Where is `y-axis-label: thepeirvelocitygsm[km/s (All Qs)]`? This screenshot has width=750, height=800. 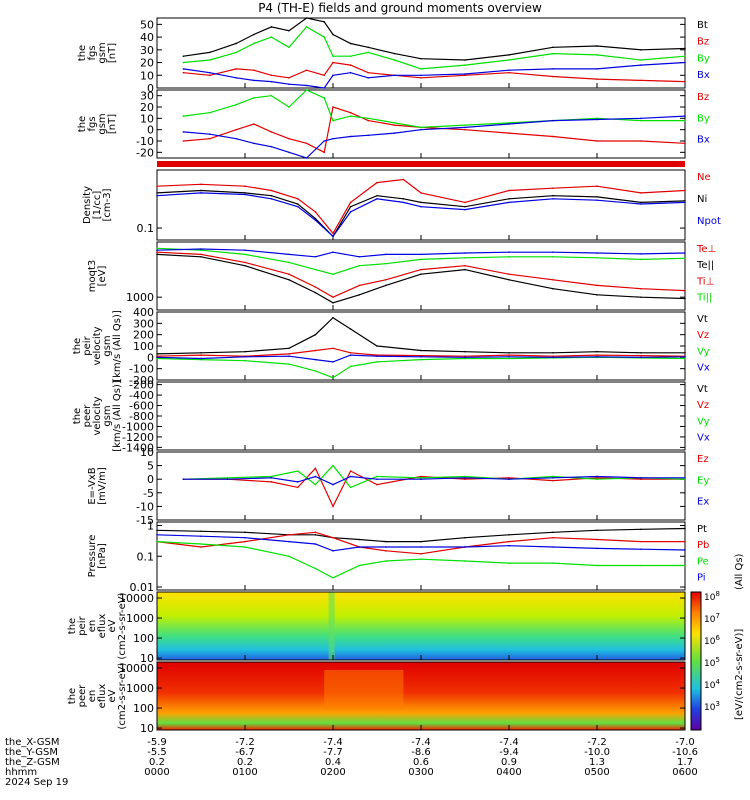 y-axis-label: thepeirvelocitygsm[km/s (All Qs)] is located at coordinates (97, 346).